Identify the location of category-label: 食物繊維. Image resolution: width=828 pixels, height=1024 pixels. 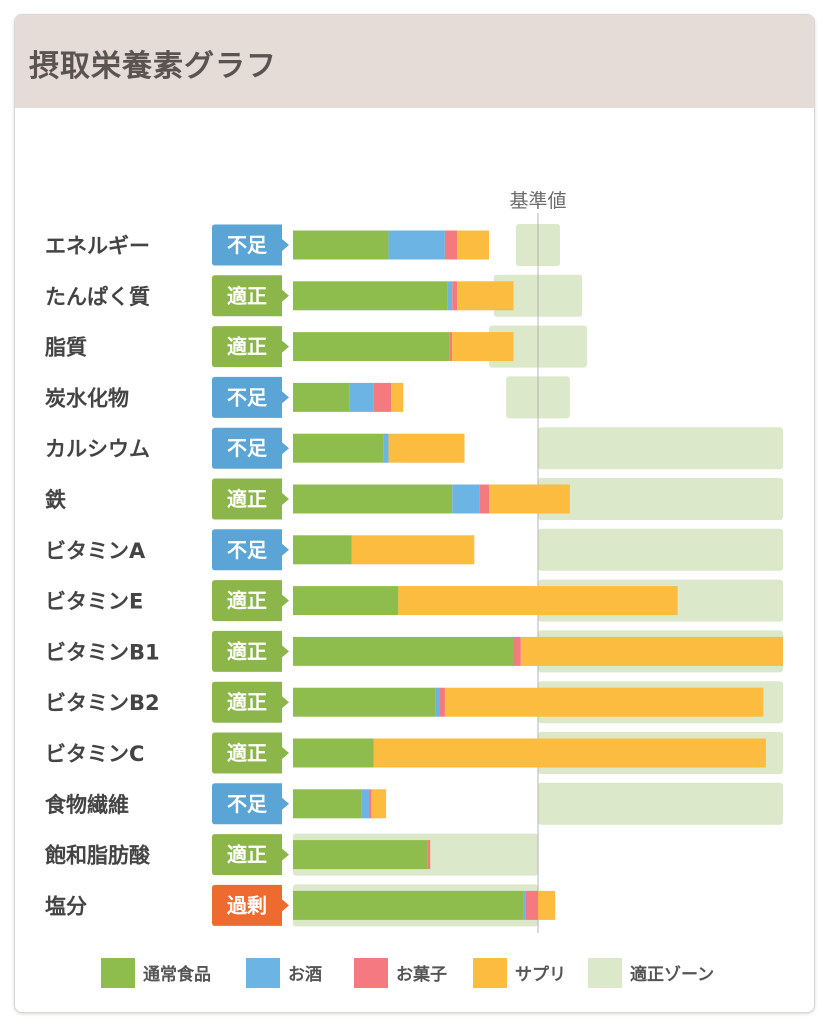
(87, 805).